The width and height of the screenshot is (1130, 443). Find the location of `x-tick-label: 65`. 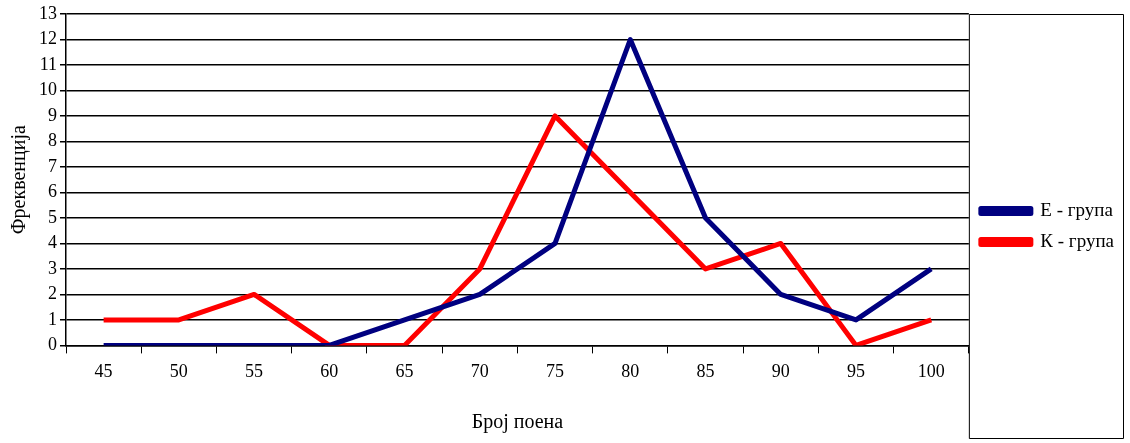

x-tick-label: 65 is located at coordinates (404, 370).